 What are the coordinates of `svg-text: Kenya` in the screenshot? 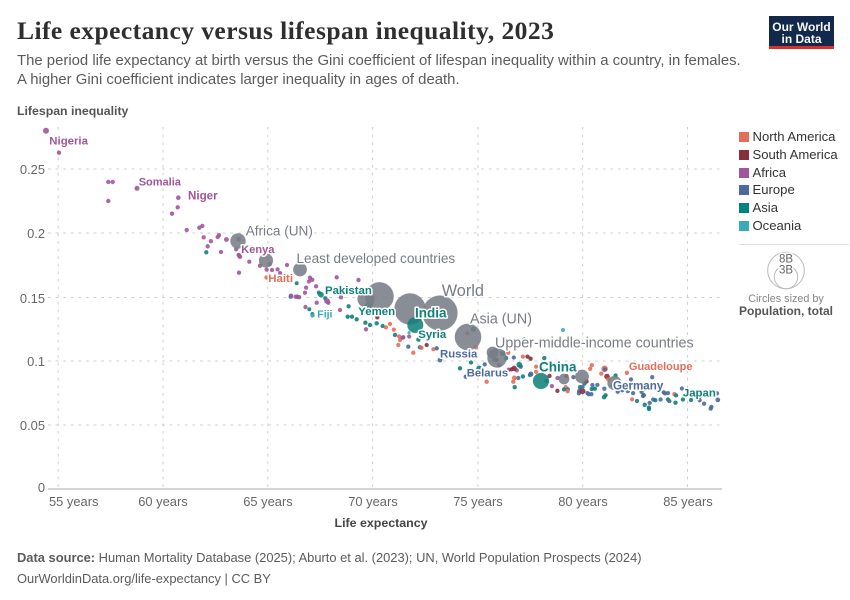 It's located at (258, 250).